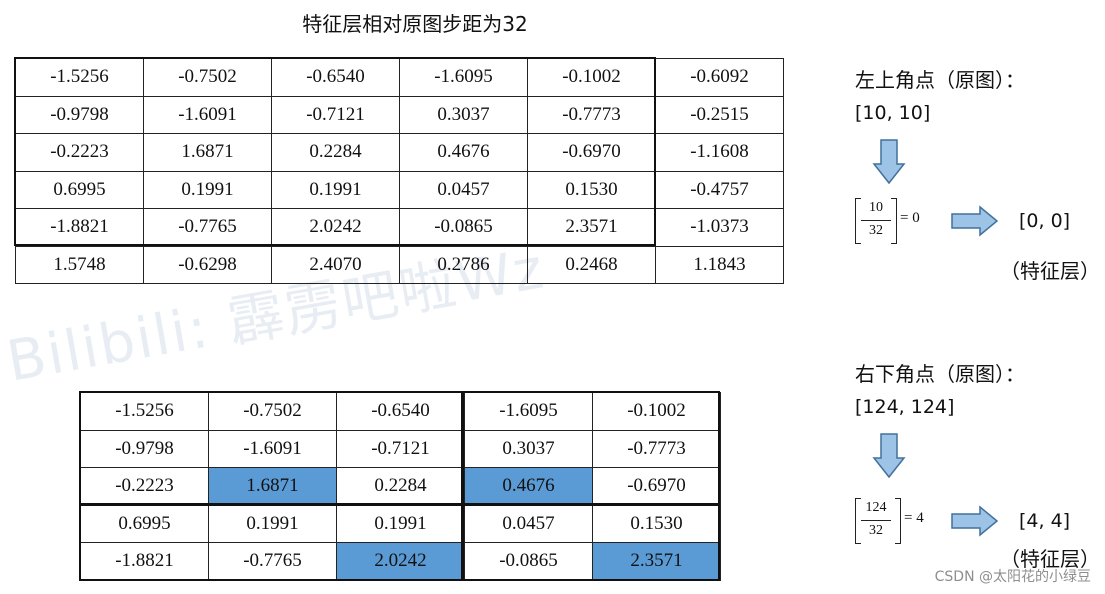 This screenshot has height=594, width=1105. What do you see at coordinates (719, 227) in the screenshot?
I see `table-cell: -1.0373` at bounding box center [719, 227].